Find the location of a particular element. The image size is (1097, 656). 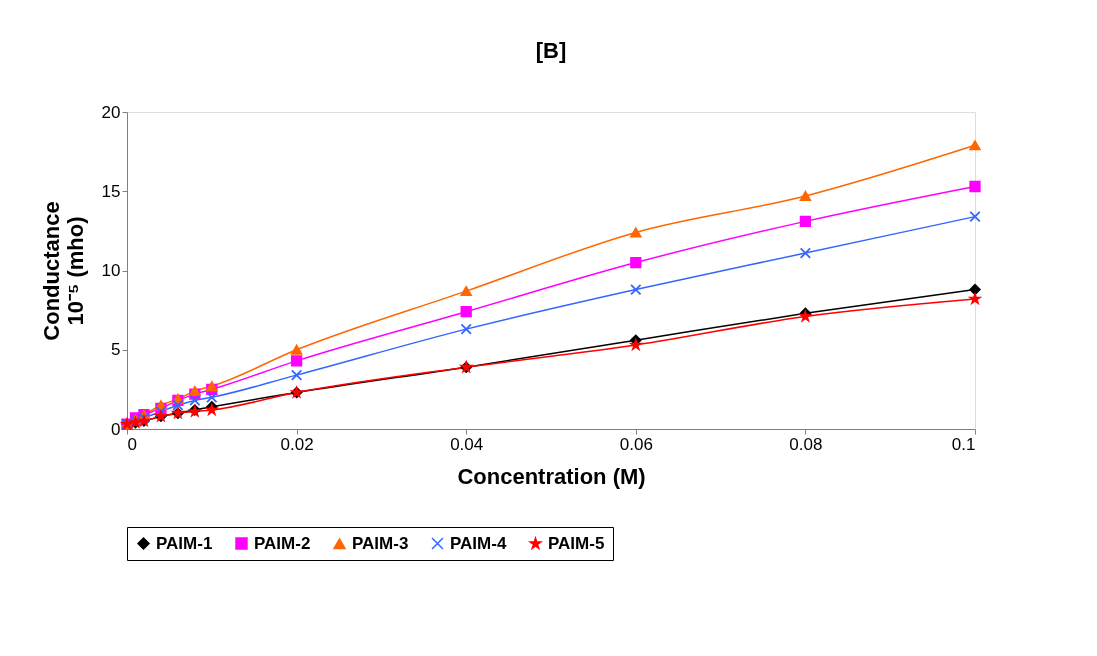

x-tick-label: 0.06 is located at coordinates (636, 444).